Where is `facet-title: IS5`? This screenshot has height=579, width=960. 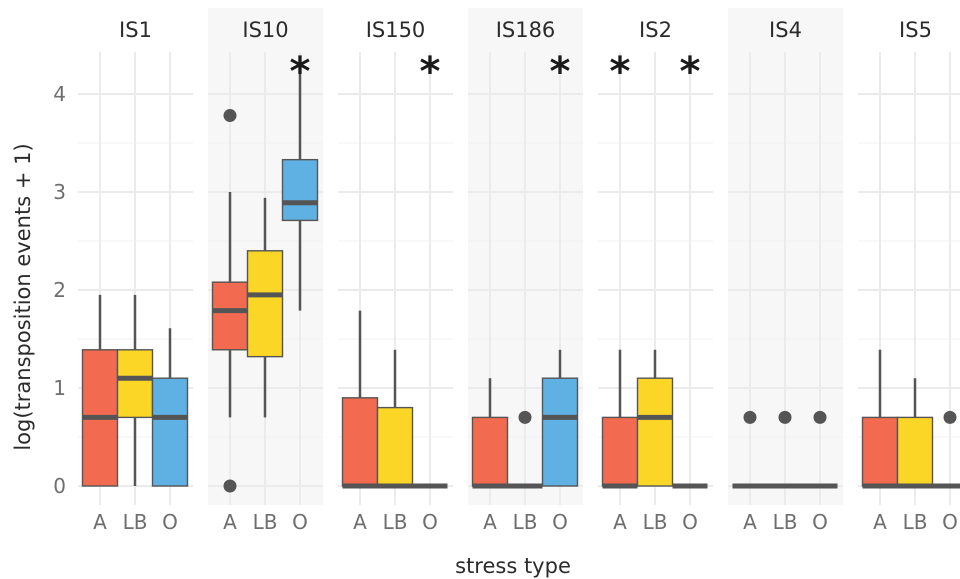
facet-title: IS5 is located at coordinates (915, 30).